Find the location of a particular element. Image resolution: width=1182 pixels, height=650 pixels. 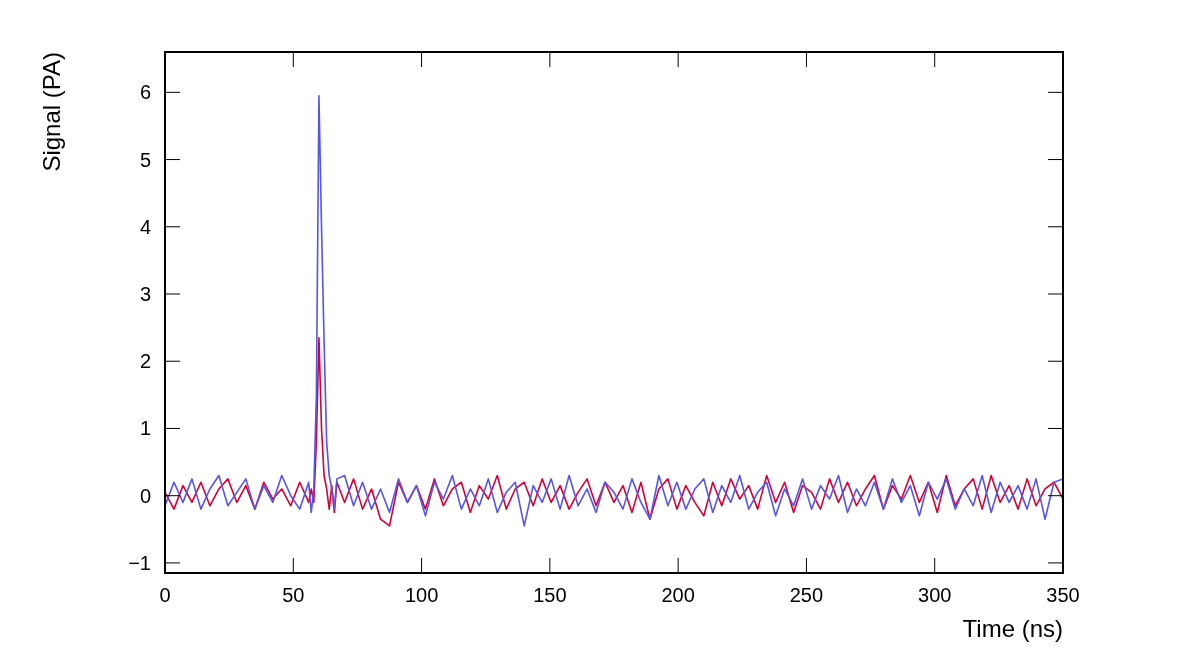

y-tick-label: 6 is located at coordinates (145, 92).